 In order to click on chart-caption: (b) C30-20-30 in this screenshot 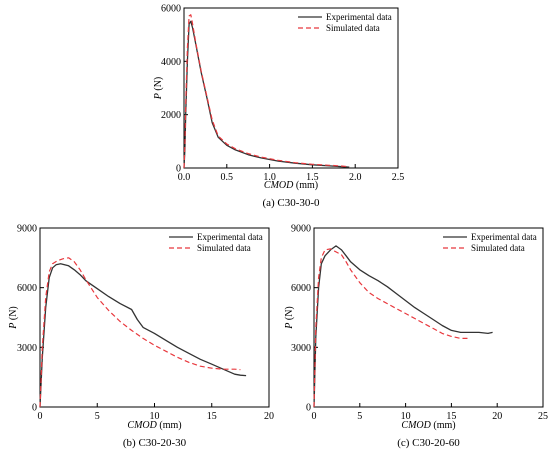, I will do `click(155, 443)`.